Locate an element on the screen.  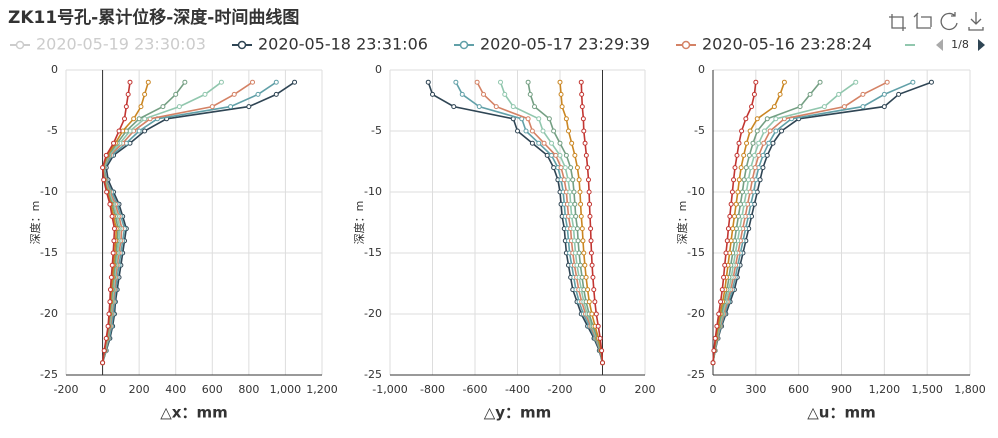
x-tick-label: -400 is located at coordinates (517, 389).